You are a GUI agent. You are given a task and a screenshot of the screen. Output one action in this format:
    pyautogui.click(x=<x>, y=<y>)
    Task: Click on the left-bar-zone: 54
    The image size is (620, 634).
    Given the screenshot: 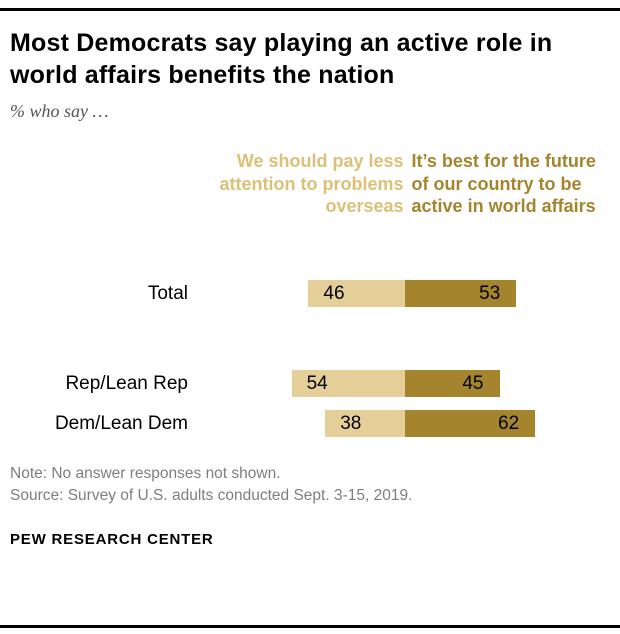 What is the action you would take?
    pyautogui.click(x=302, y=384)
    